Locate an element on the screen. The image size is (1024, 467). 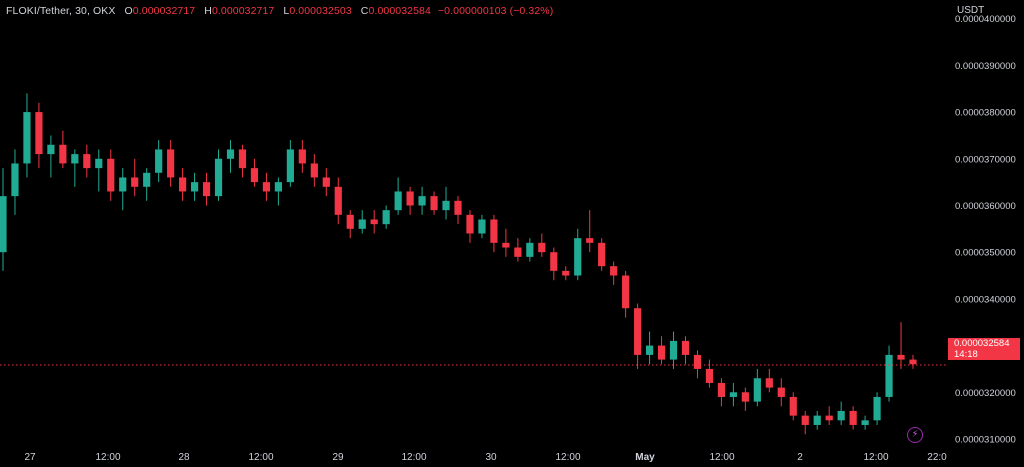
x-tick-label: 28 is located at coordinates (184, 457).